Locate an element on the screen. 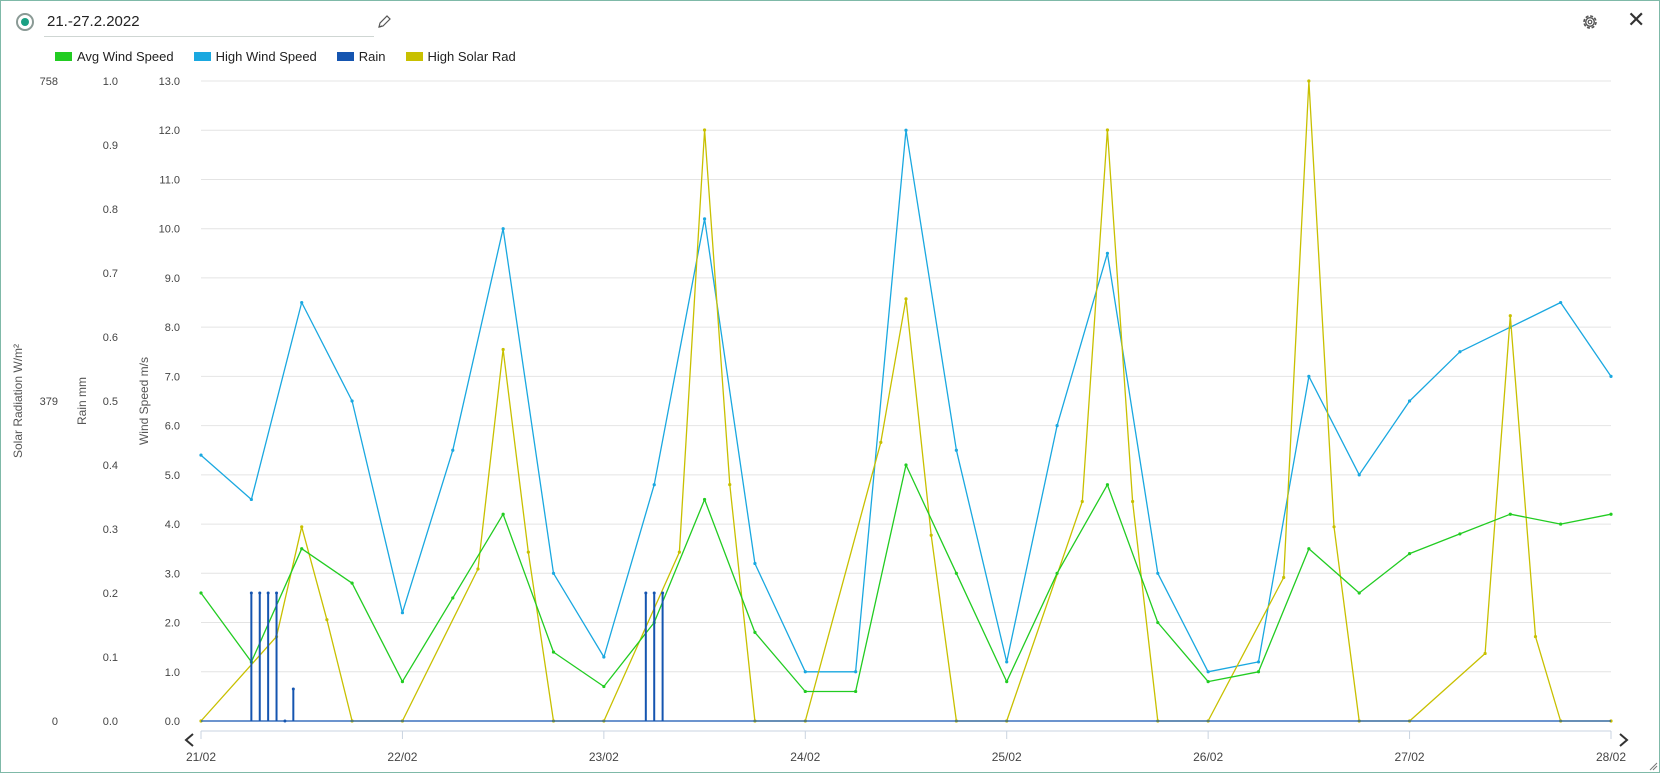  title-underline is located at coordinates (209, 36).